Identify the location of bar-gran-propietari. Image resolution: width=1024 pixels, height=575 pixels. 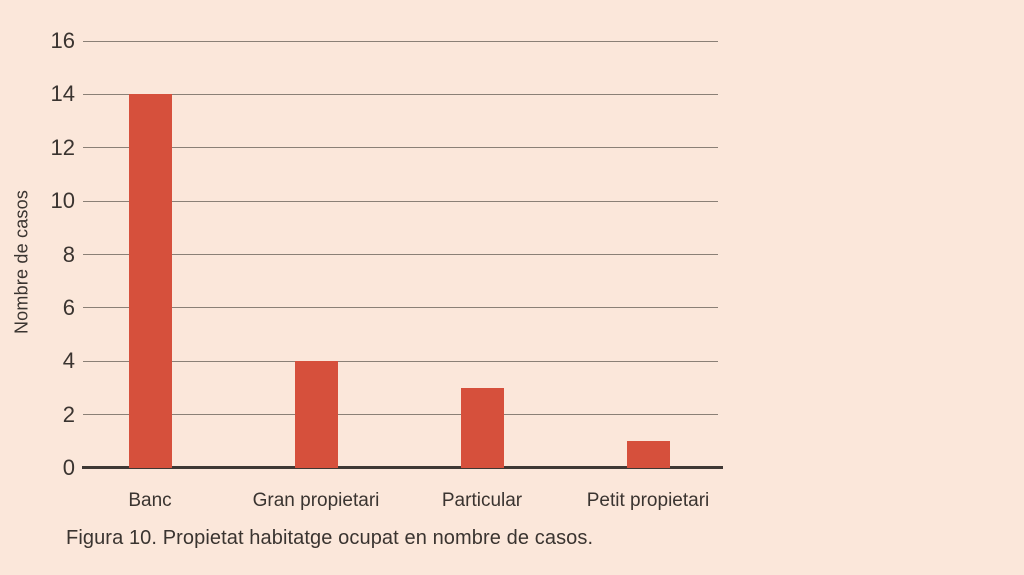
(316, 414).